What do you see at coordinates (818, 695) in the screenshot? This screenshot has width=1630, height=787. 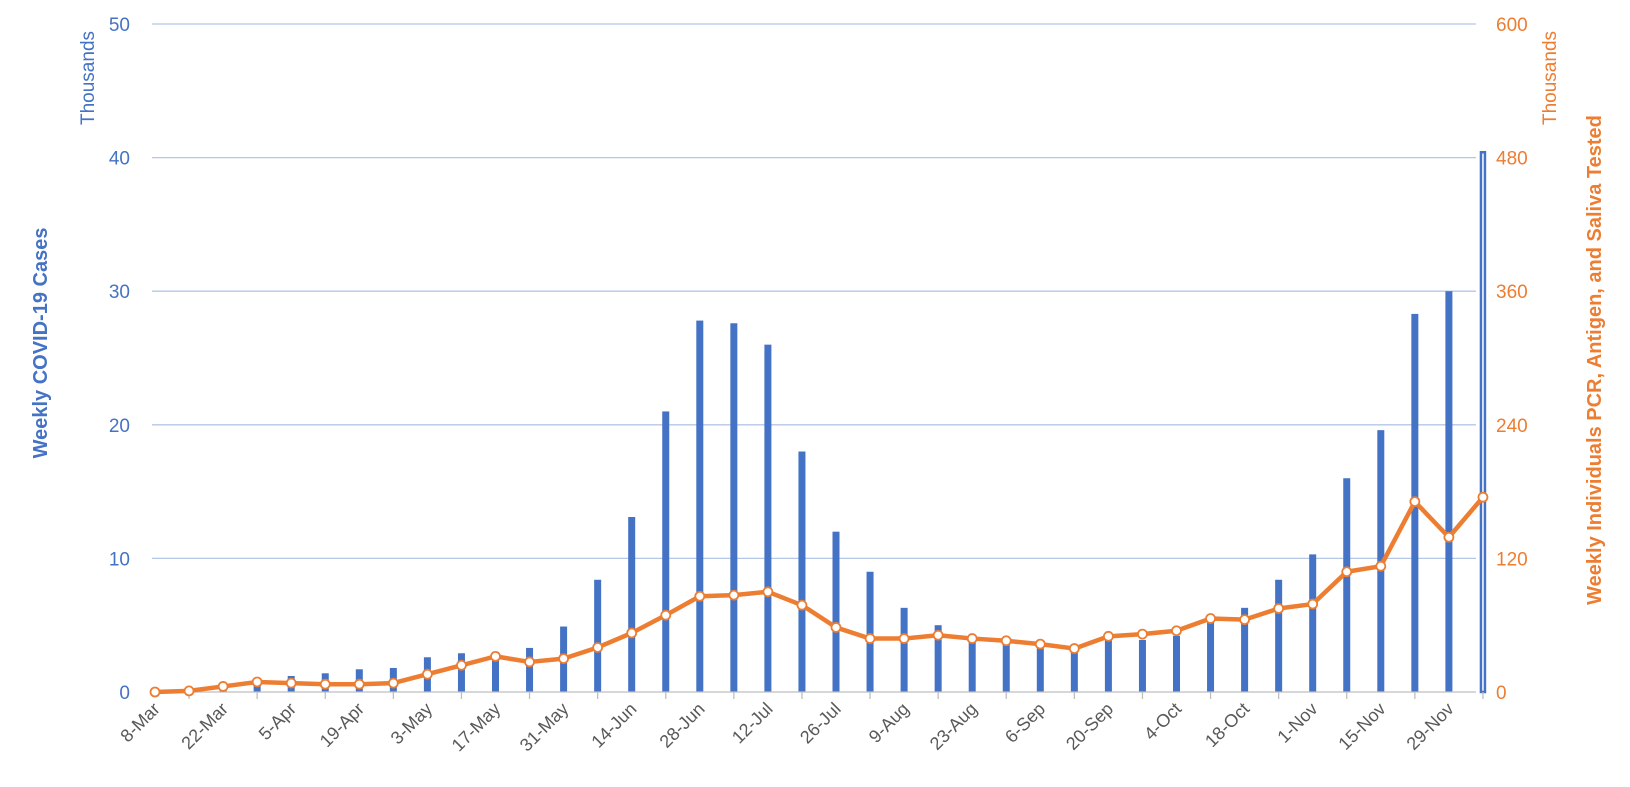 I see `axes` at bounding box center [818, 695].